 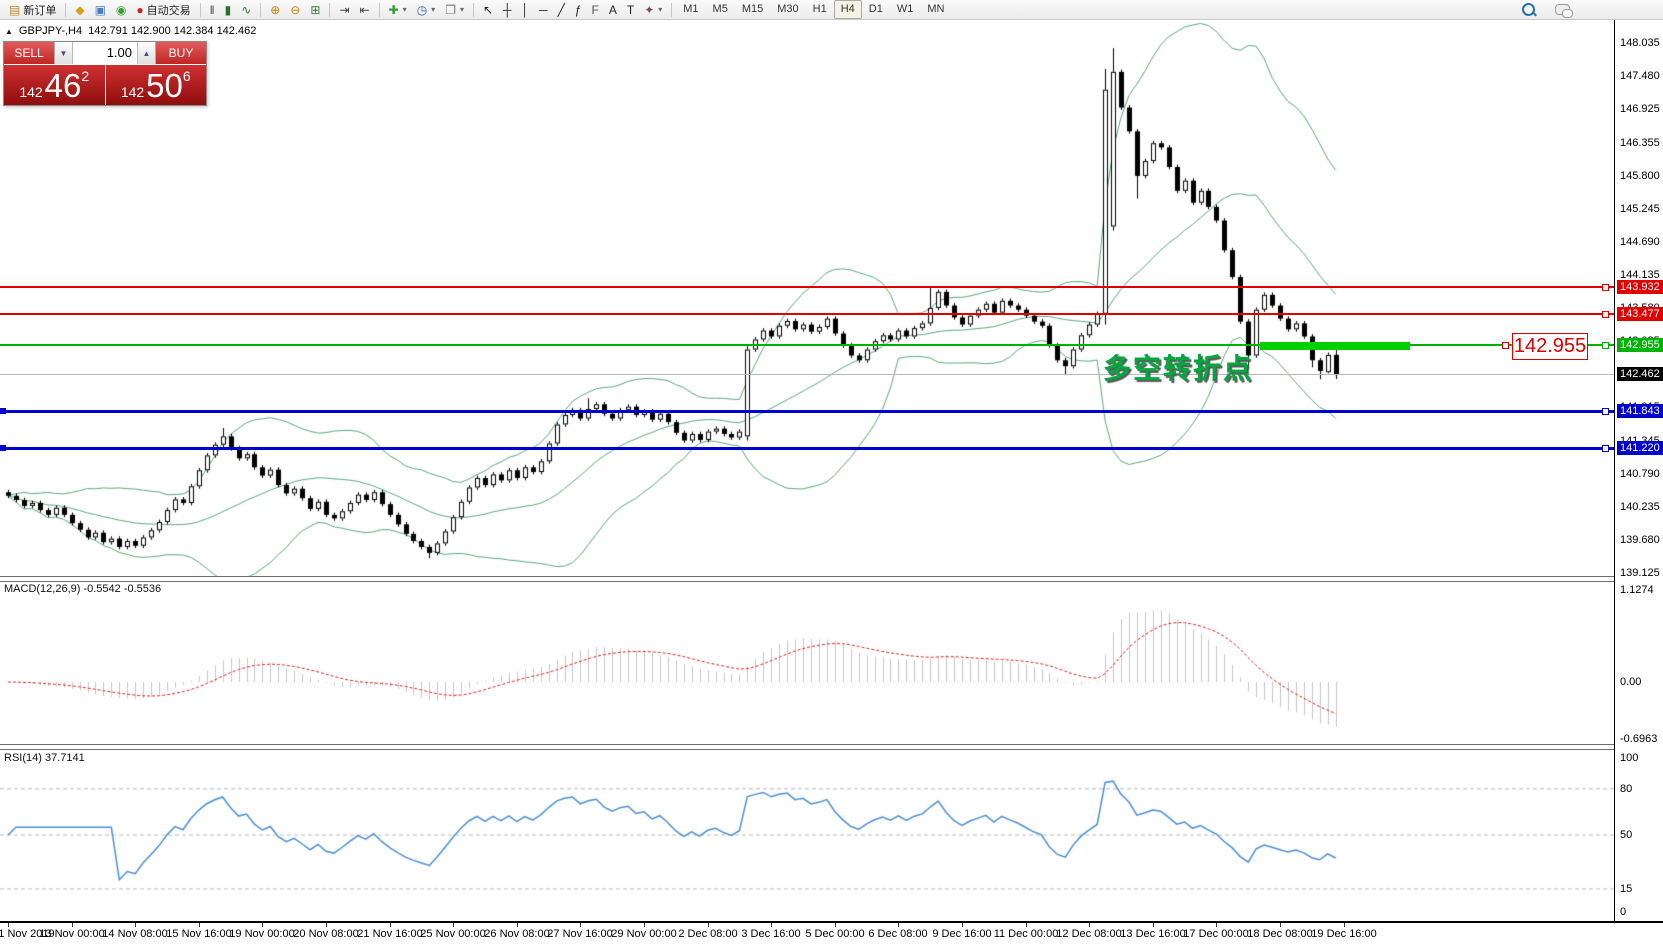 I want to click on timeframe-mn-button: MN, so click(x=936, y=9).